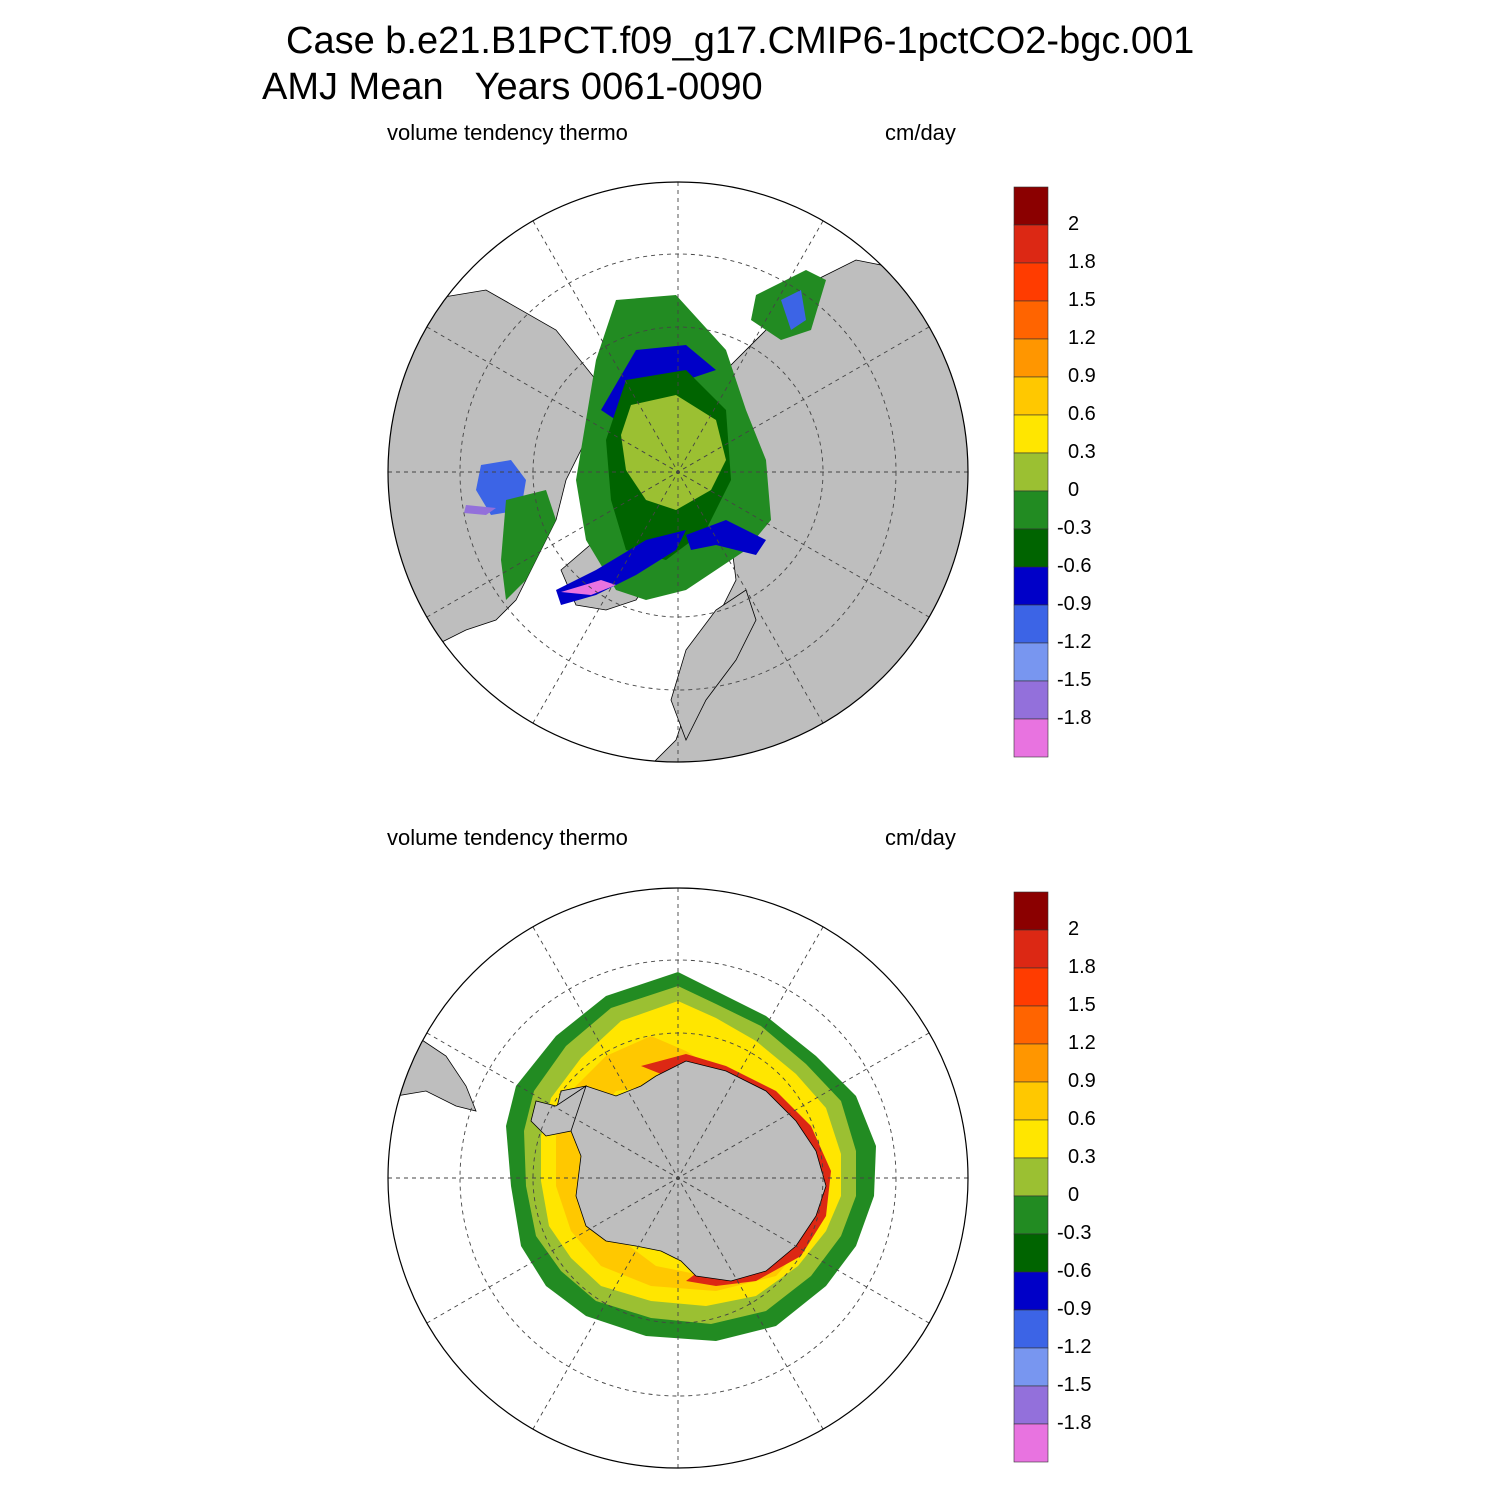  What do you see at coordinates (558, 1111) in the screenshot?
I see `south-land-peninsula` at bounding box center [558, 1111].